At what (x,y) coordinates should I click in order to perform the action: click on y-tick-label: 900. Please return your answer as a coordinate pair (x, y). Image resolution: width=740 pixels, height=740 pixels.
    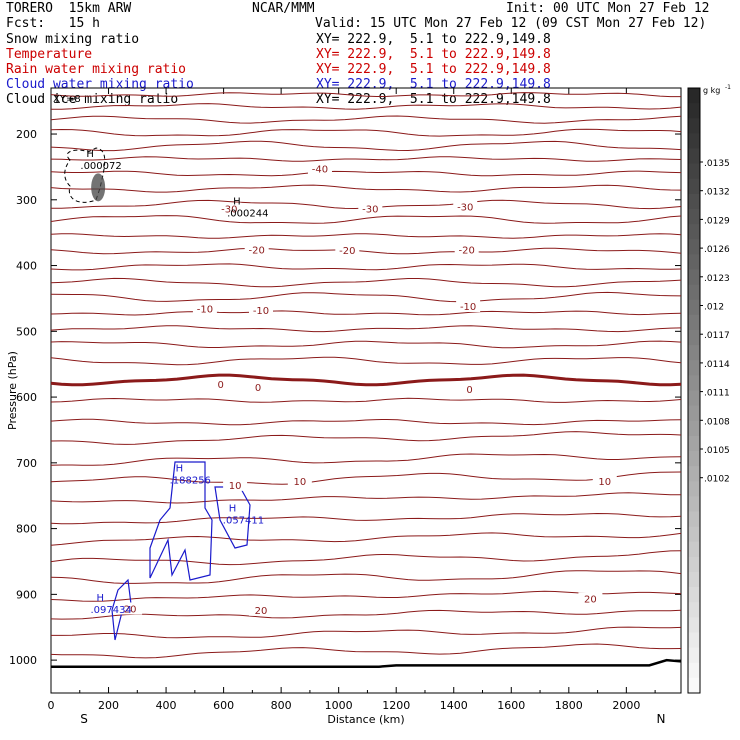
    Looking at the image, I should click on (26, 594).